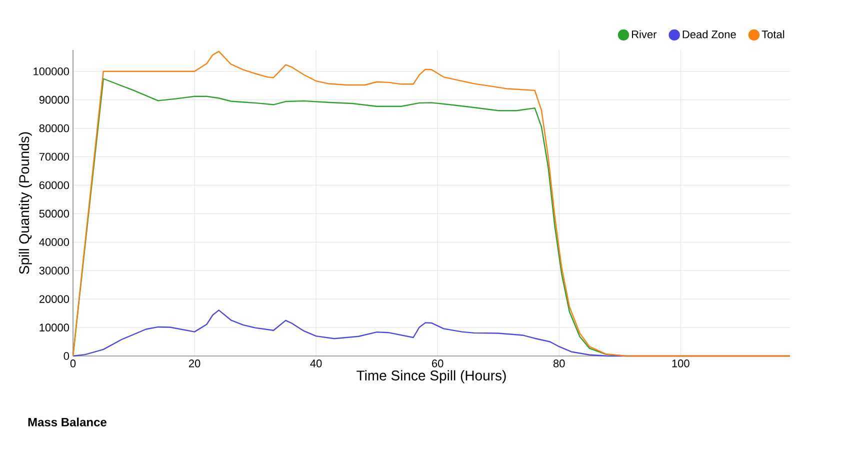 Image resolution: width=862 pixels, height=451 pixels. Describe the element at coordinates (73, 364) in the screenshot. I see `x-tick-label: 0` at that location.